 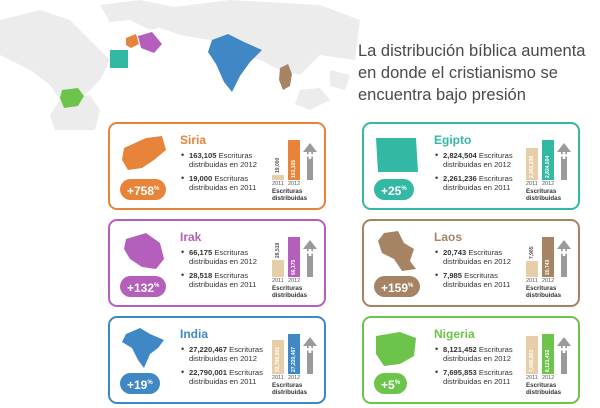 I want to click on bar-label-2011: 2,261,236, so click(x=532, y=166).